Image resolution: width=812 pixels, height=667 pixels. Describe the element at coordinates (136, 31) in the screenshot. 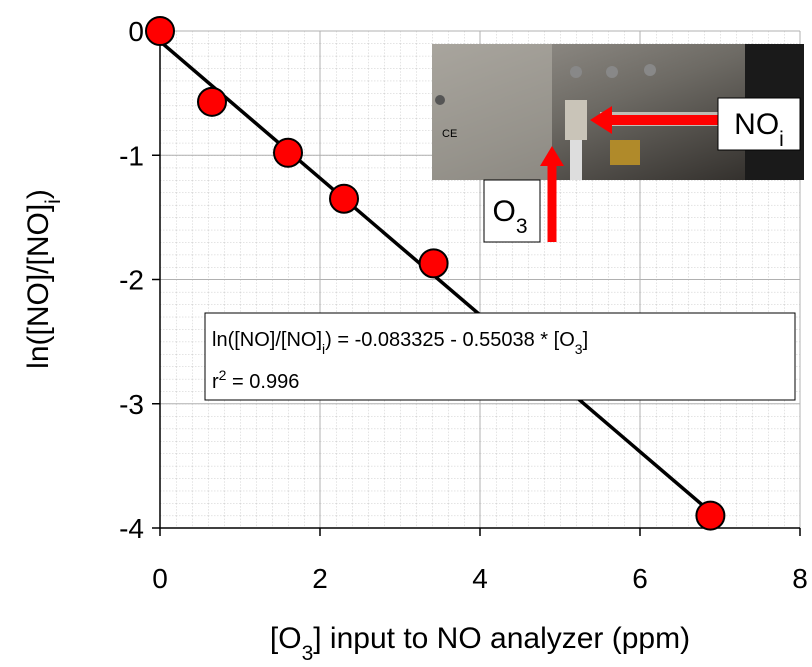

I see `y-tick-label: 0` at that location.